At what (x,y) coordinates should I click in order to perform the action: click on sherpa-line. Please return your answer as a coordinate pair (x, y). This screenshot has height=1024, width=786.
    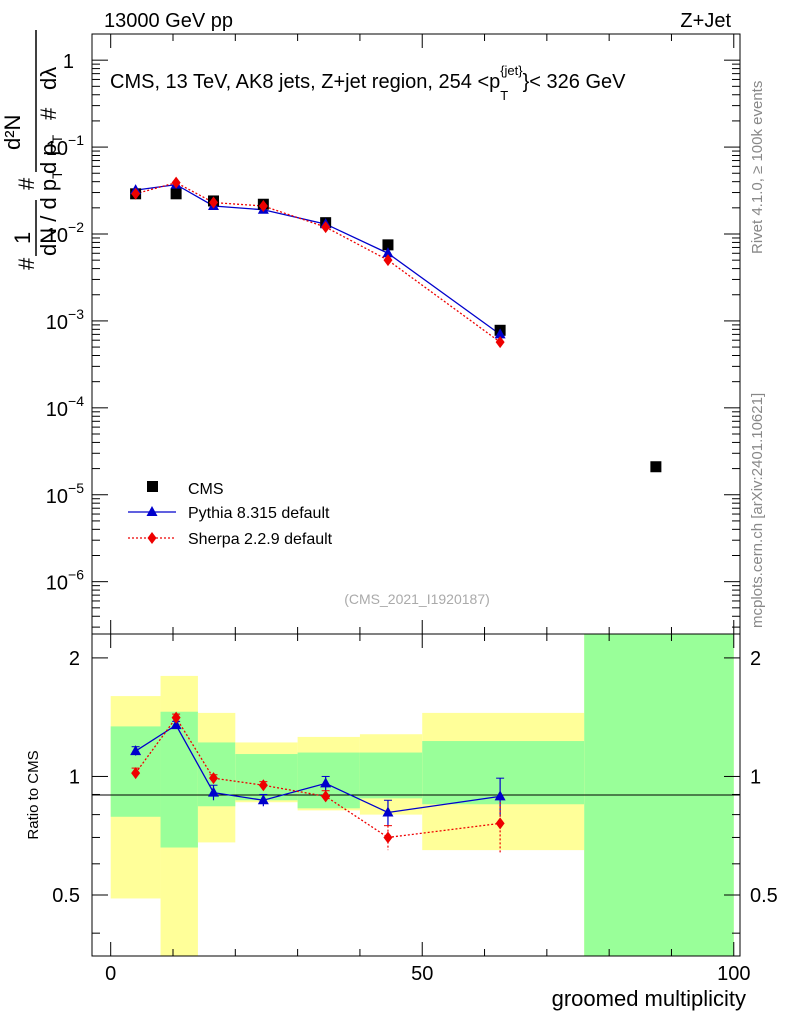
    Looking at the image, I should click on (318, 262).